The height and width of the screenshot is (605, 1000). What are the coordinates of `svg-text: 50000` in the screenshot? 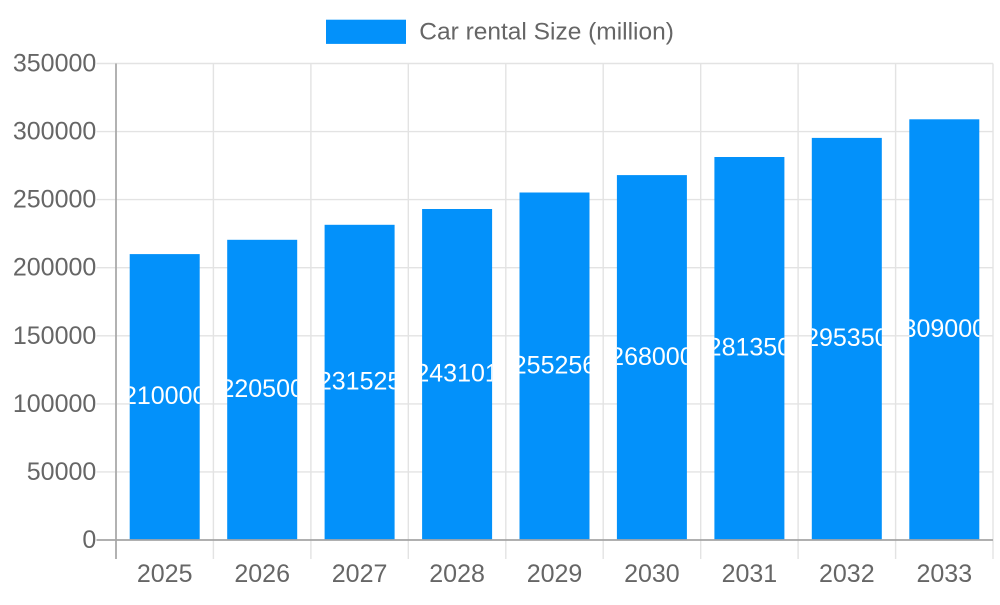 It's located at (62, 472).